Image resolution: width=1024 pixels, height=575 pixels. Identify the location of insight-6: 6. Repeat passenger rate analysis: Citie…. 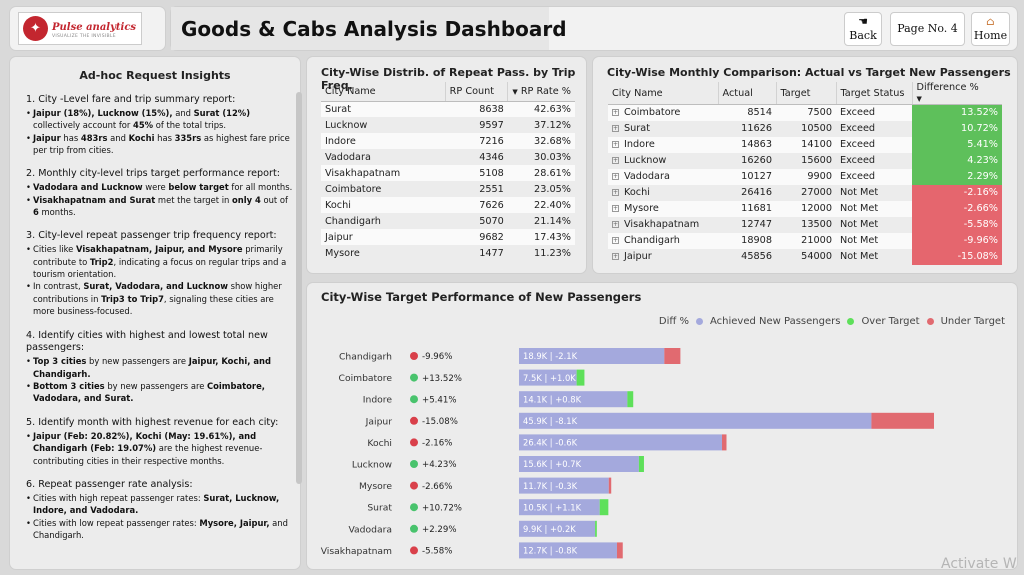
(160, 510).